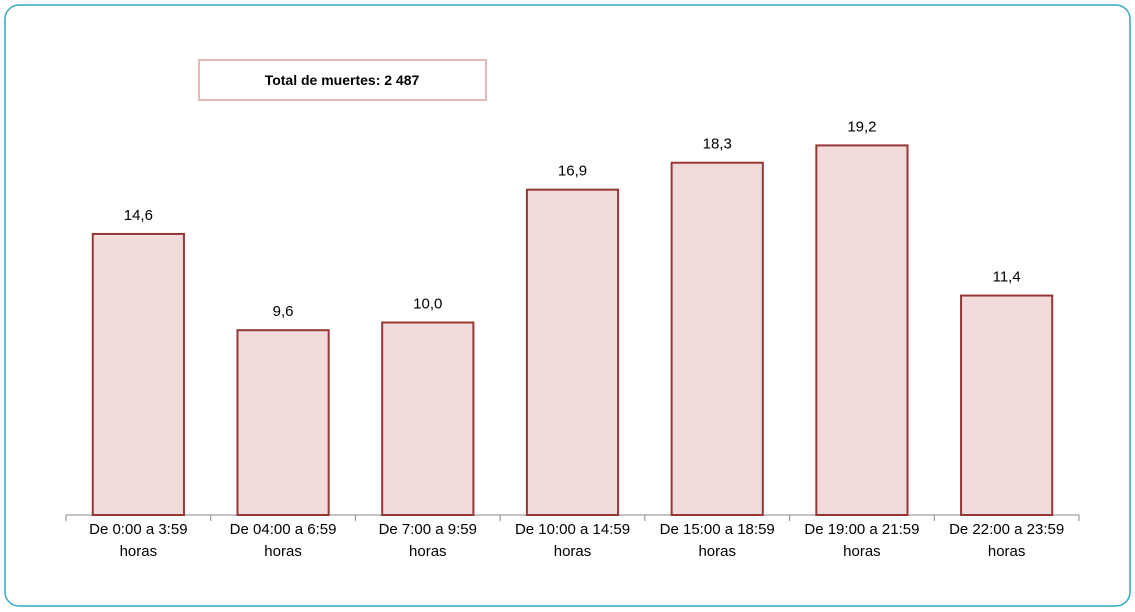 Image resolution: width=1135 pixels, height=612 pixels. Describe the element at coordinates (572, 171) in the screenshot. I see `value-label: 16,9` at that location.